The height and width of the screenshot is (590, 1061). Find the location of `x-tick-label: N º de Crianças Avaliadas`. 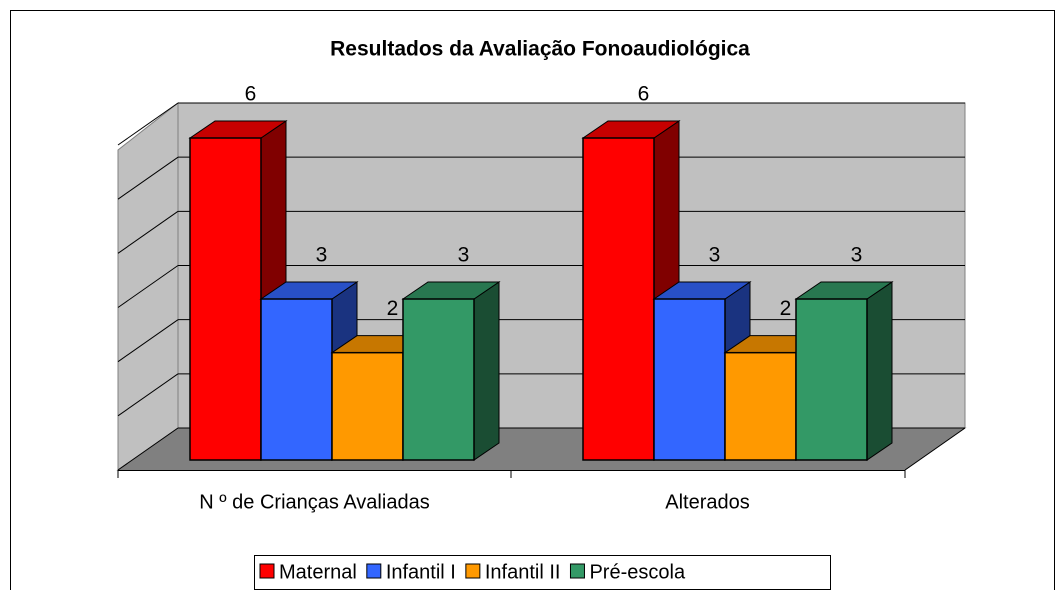

x-tick-label: N º de Crianças Avaliadas is located at coordinates (314, 502).